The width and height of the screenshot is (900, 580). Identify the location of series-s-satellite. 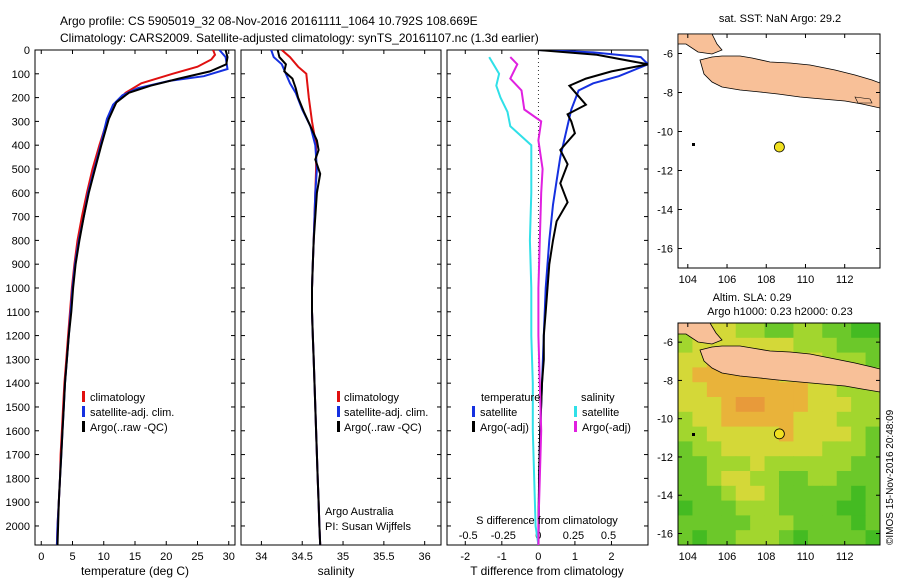
(514, 300).